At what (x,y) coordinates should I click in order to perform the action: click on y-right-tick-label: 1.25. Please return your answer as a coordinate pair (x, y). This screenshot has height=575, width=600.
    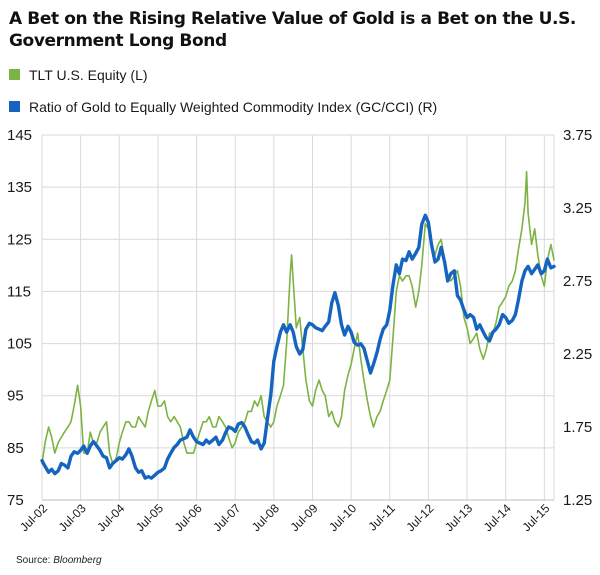
    Looking at the image, I should click on (577, 500).